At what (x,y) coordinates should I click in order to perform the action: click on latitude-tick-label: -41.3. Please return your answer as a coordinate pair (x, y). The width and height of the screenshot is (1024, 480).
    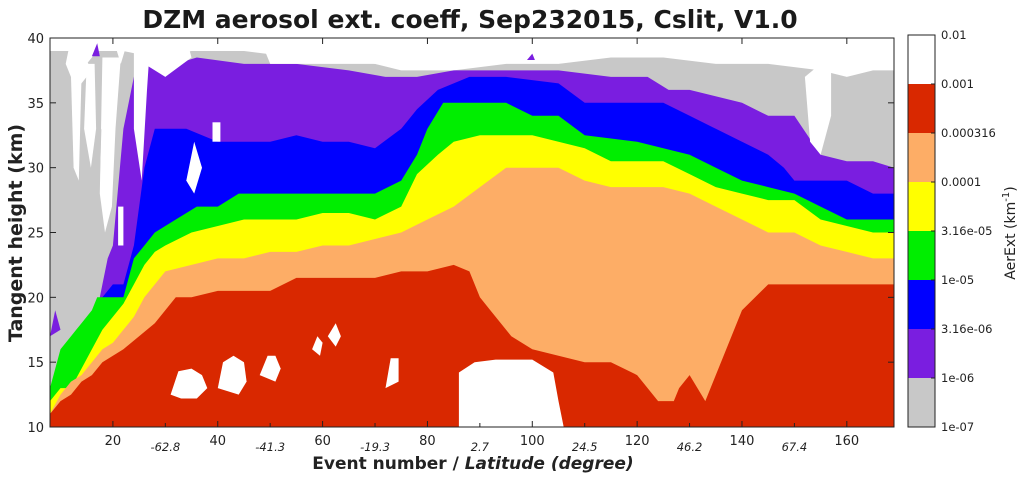
    Looking at the image, I should click on (270, 447).